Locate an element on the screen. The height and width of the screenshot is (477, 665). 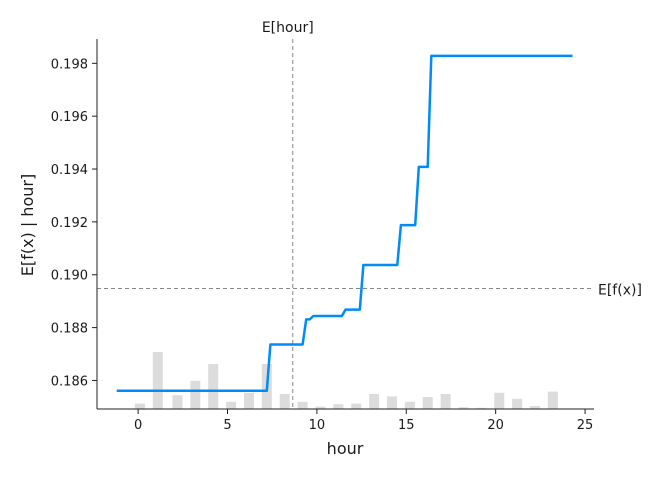
y-axis-label: E[f(x) | hour] is located at coordinates (27, 225).